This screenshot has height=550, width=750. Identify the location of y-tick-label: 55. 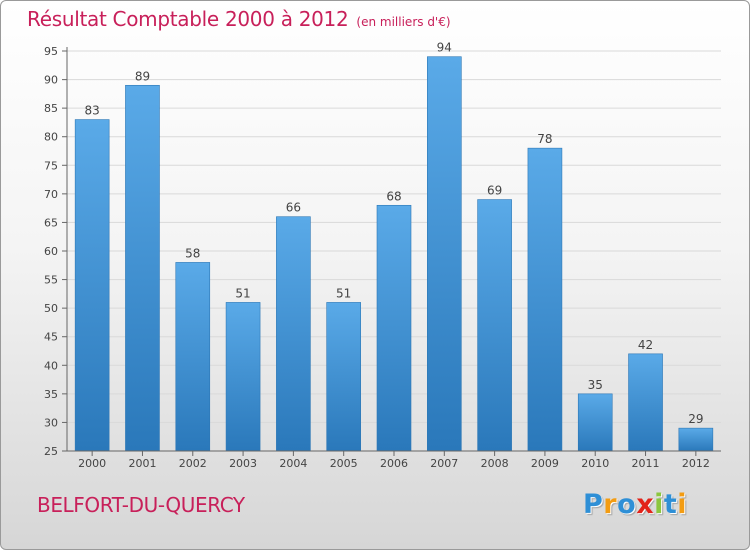
(51, 280).